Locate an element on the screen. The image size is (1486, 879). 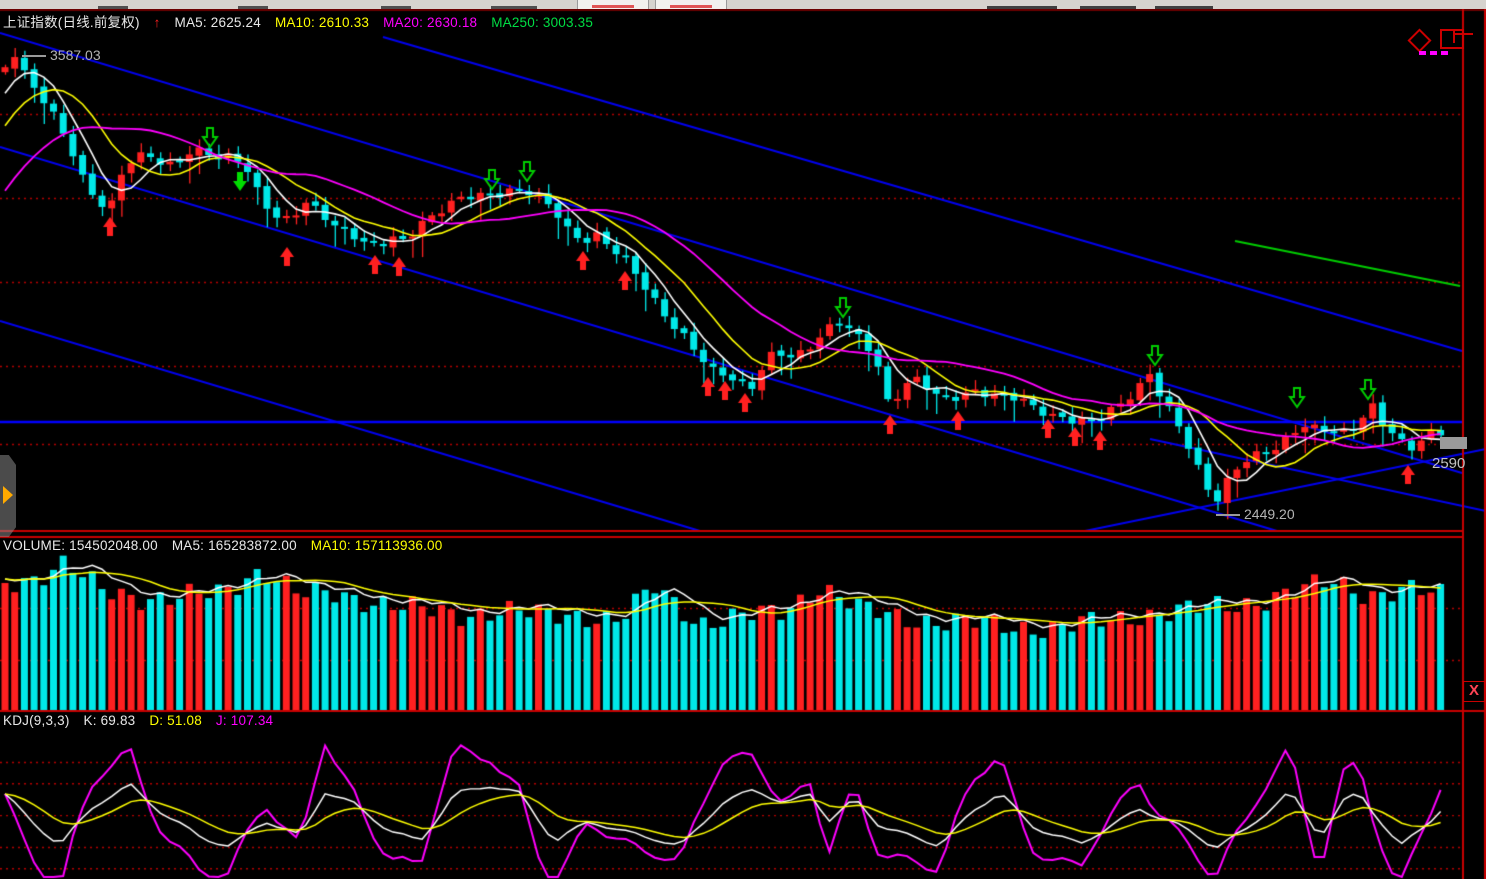
ma10-value: MA10: 2610.33 is located at coordinates (322, 22).